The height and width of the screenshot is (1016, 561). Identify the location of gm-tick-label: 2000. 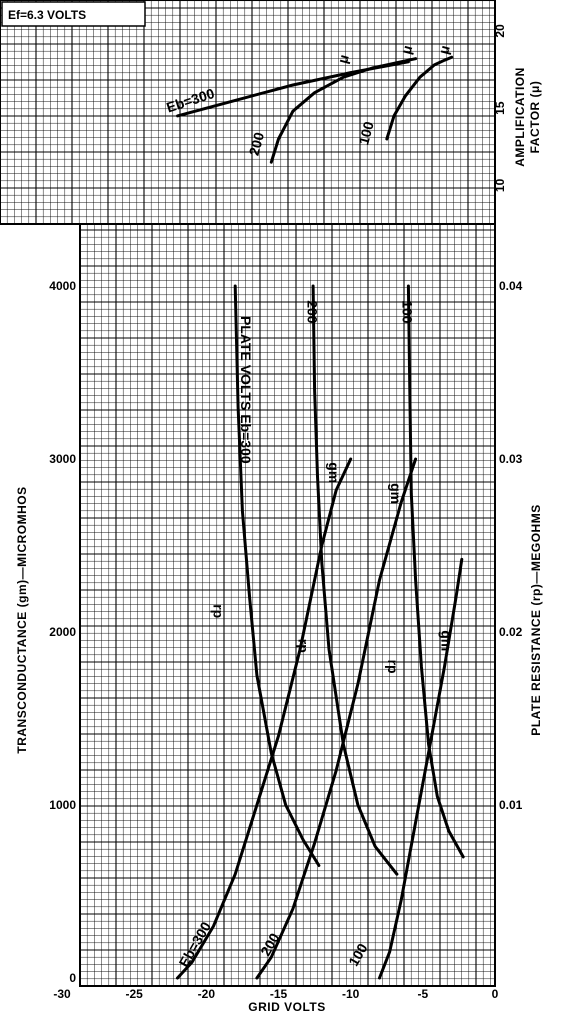
(62, 632).